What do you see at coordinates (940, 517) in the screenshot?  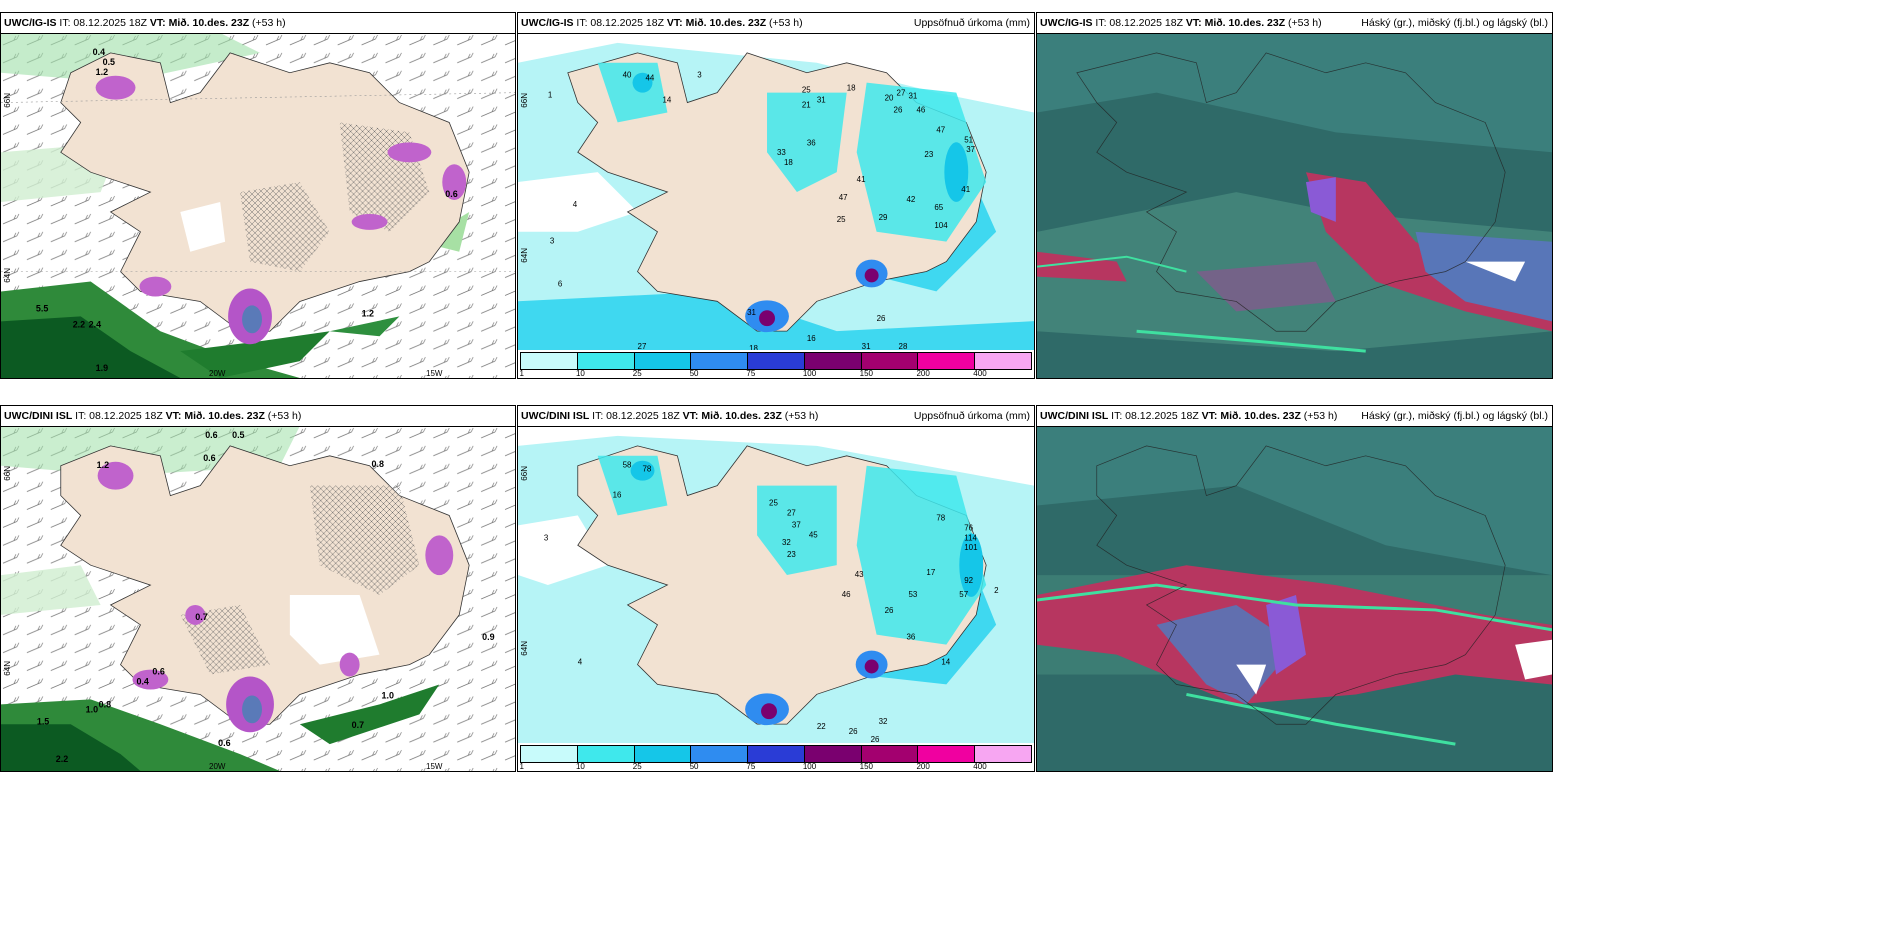 I see `precip-value-label: 78` at bounding box center [940, 517].